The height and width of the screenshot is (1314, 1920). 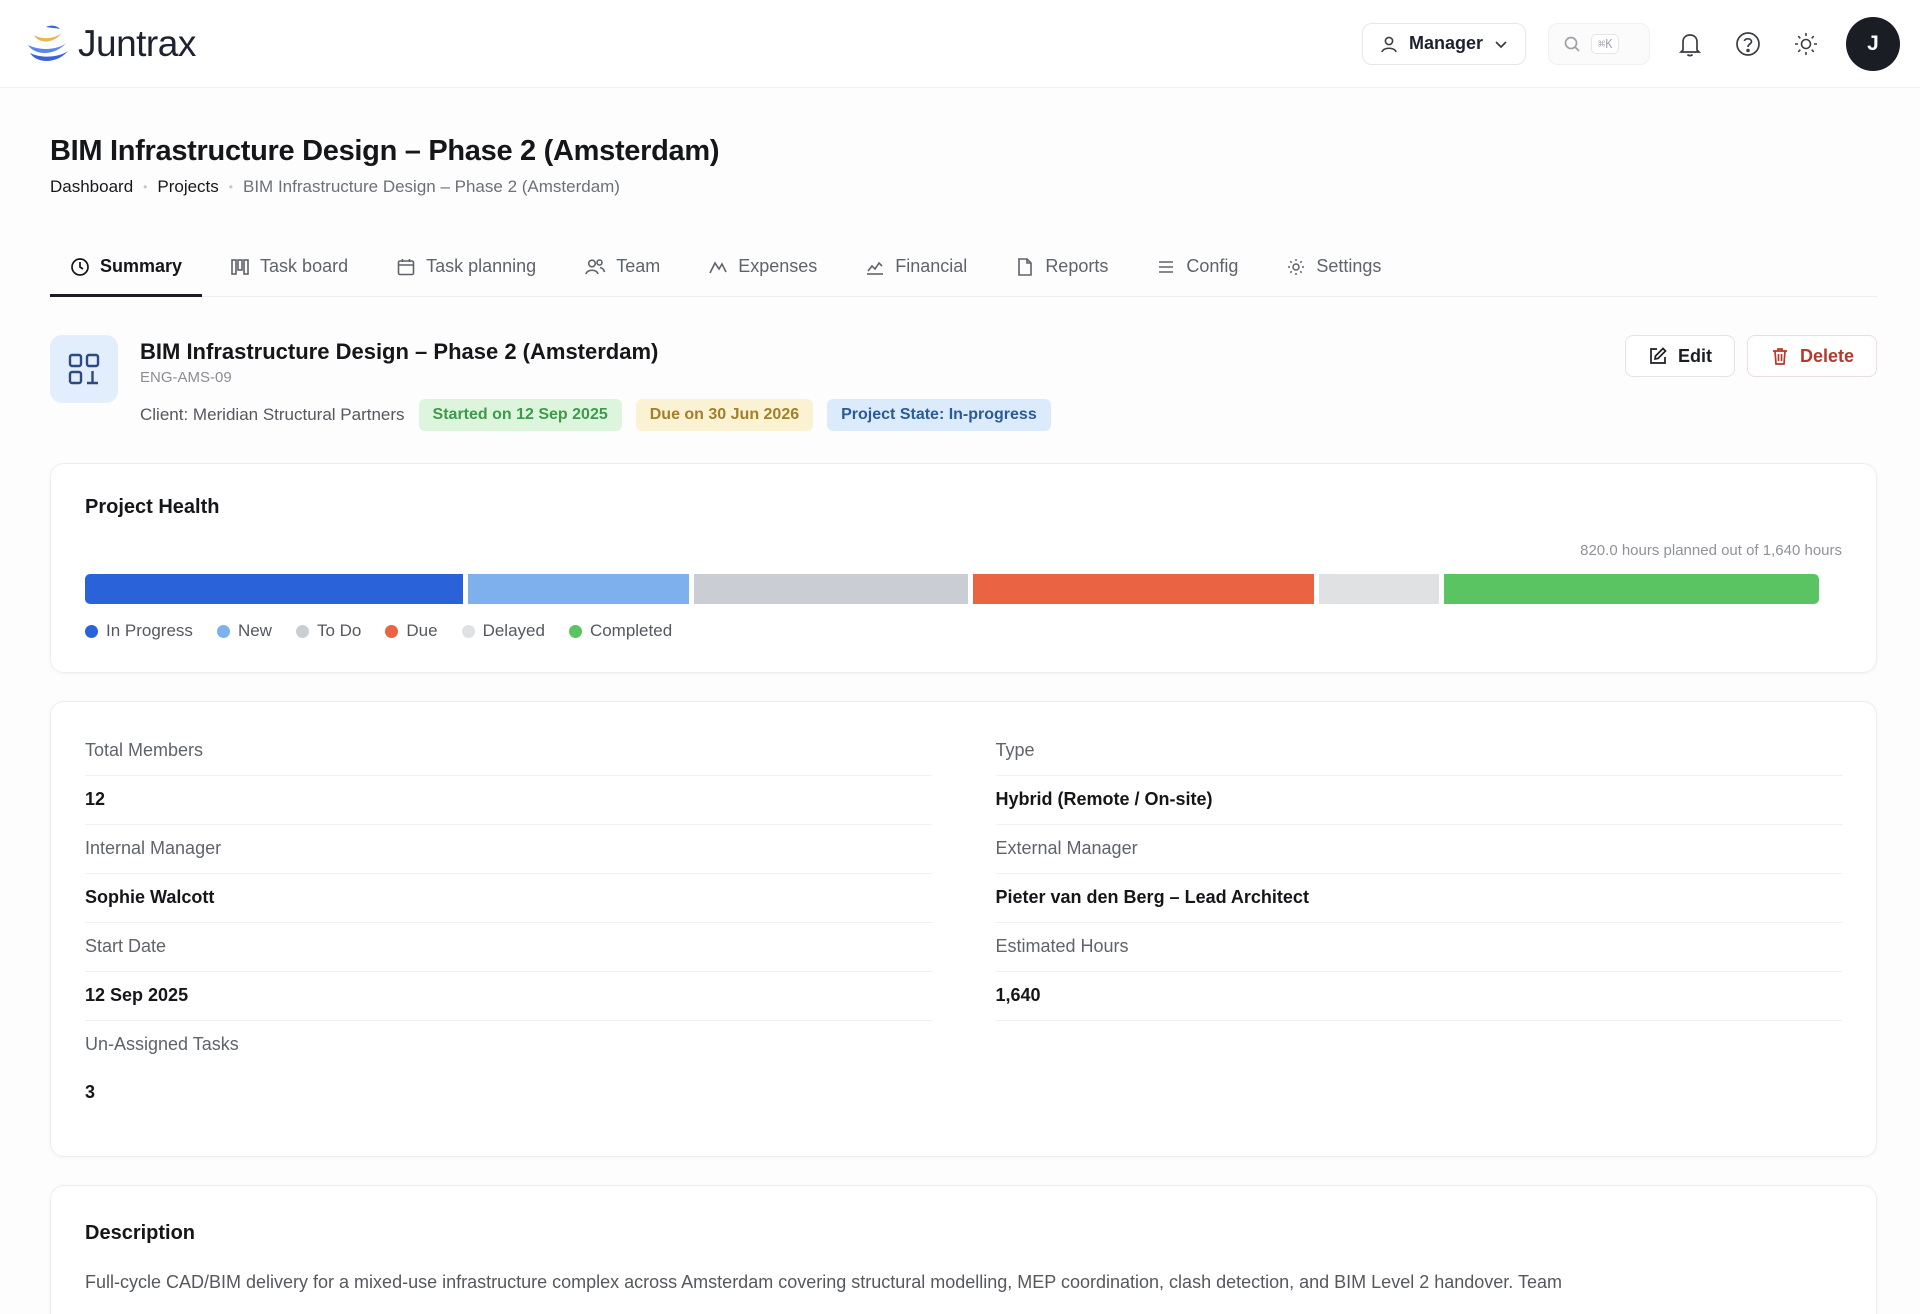 What do you see at coordinates (1806, 44) in the screenshot?
I see `theme-toggle-button` at bounding box center [1806, 44].